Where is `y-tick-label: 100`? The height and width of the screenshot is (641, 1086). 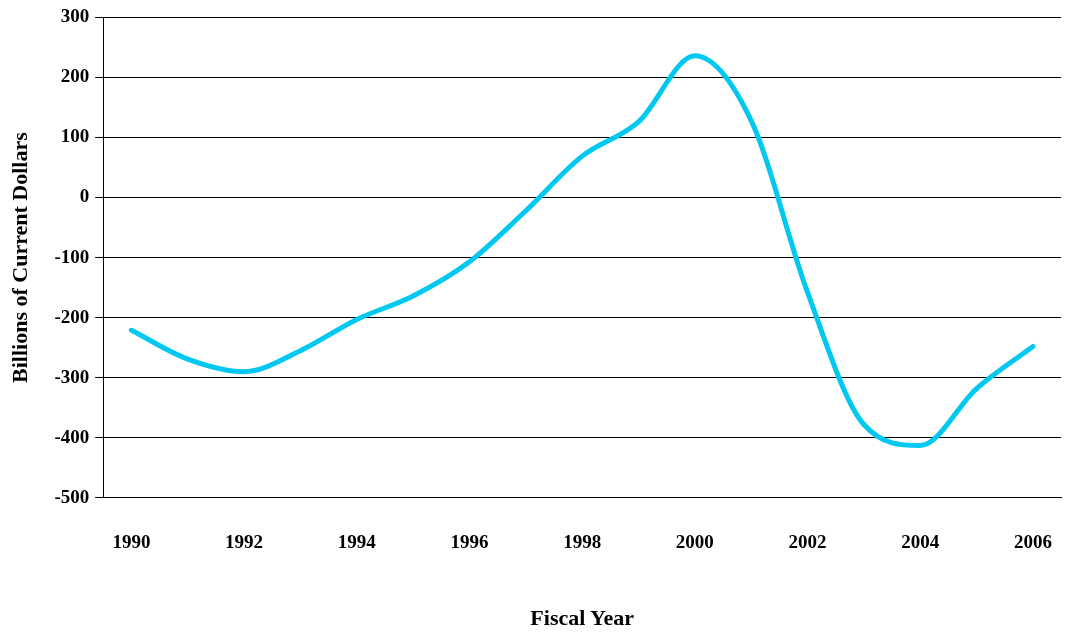
y-tick-label: 100 is located at coordinates (75, 136).